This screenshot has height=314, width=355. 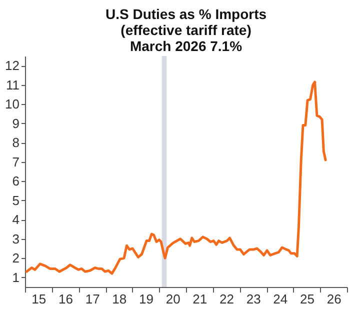 I want to click on x-tick-label: 24, so click(x=280, y=299).